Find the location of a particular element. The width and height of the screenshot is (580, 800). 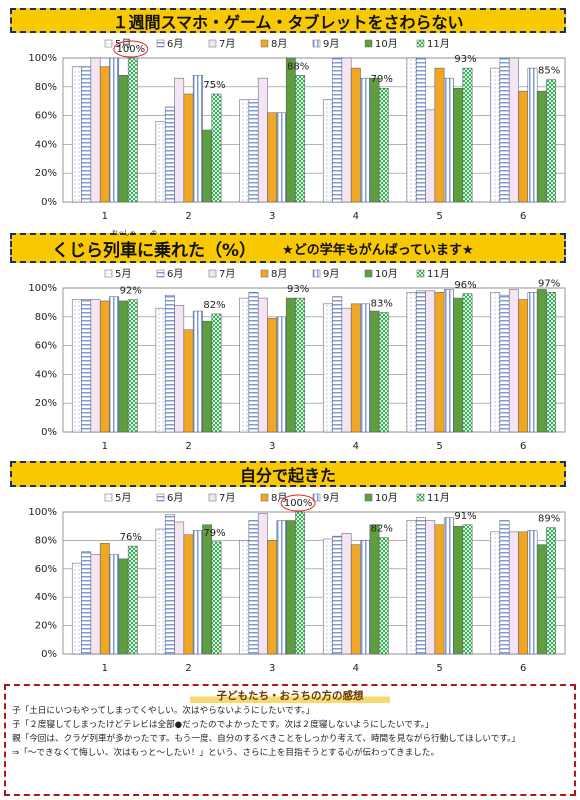

legend-label: 10月 is located at coordinates (386, 498).